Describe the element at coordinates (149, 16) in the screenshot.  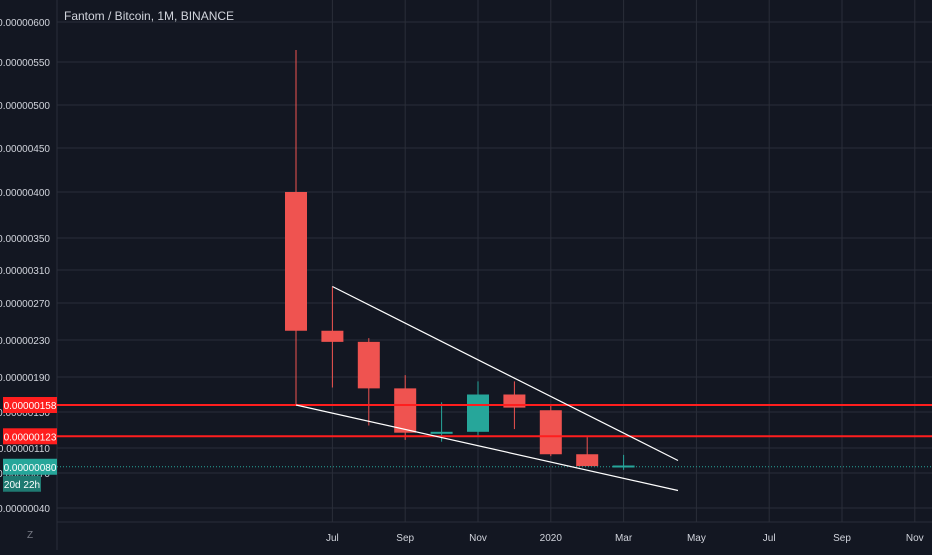
I see `chart-title: Fantom / Bitcoin, 1M, BINANCE` at that location.